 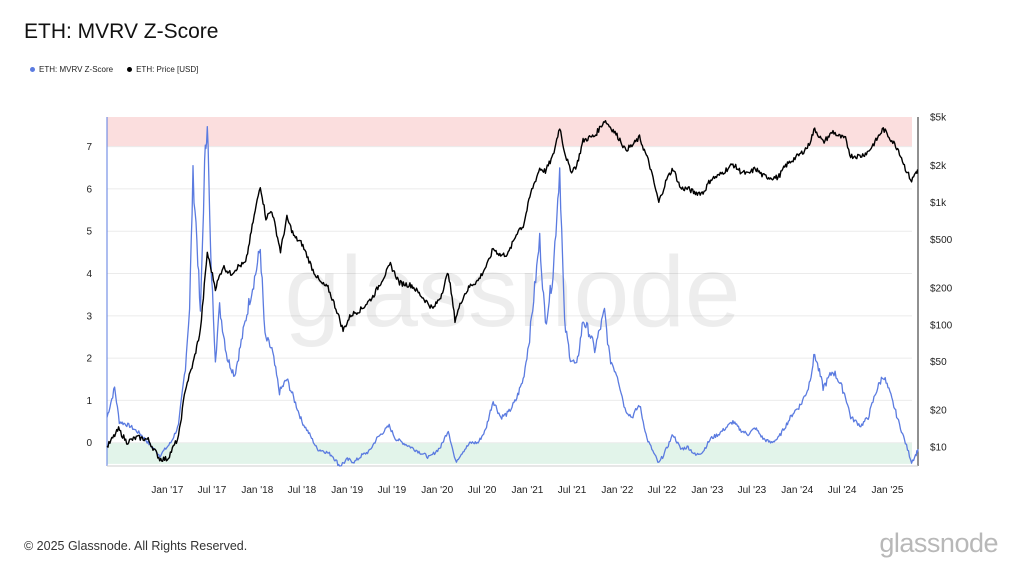 I want to click on chart-title: ETH: MVRV Z-Score, so click(x=121, y=31).